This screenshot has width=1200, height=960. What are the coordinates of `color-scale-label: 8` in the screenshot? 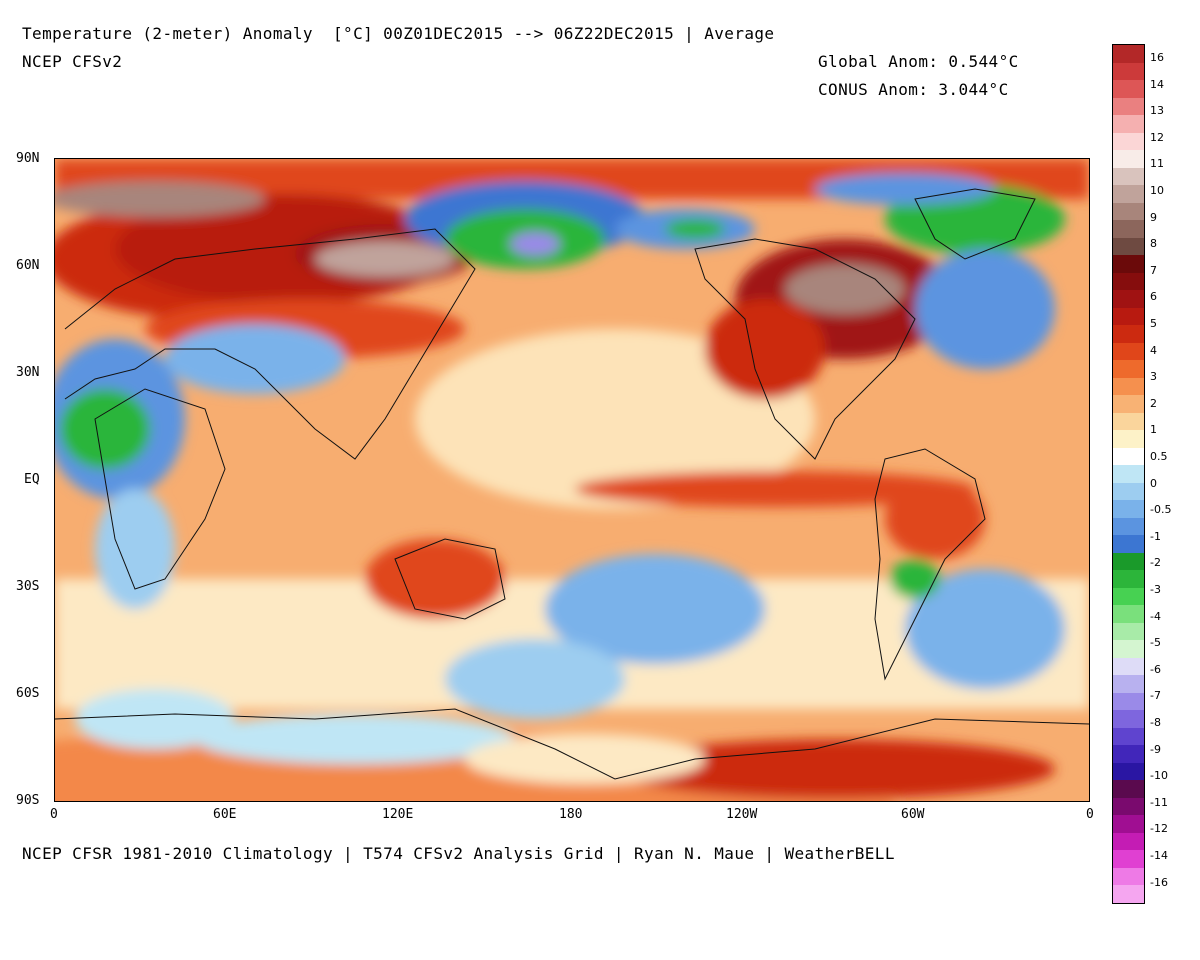 It's located at (1153, 244).